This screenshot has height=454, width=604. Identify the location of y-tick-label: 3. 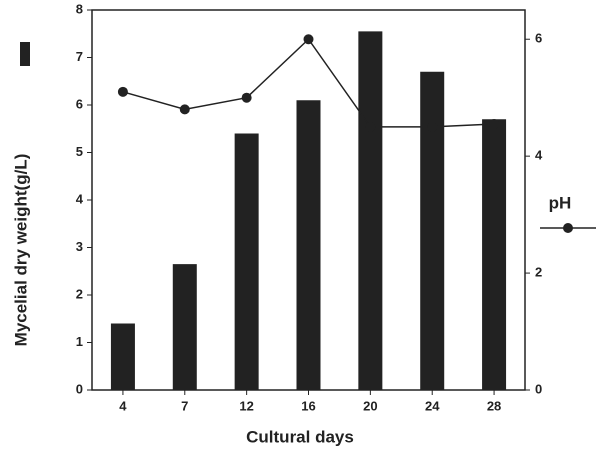
(79, 246).